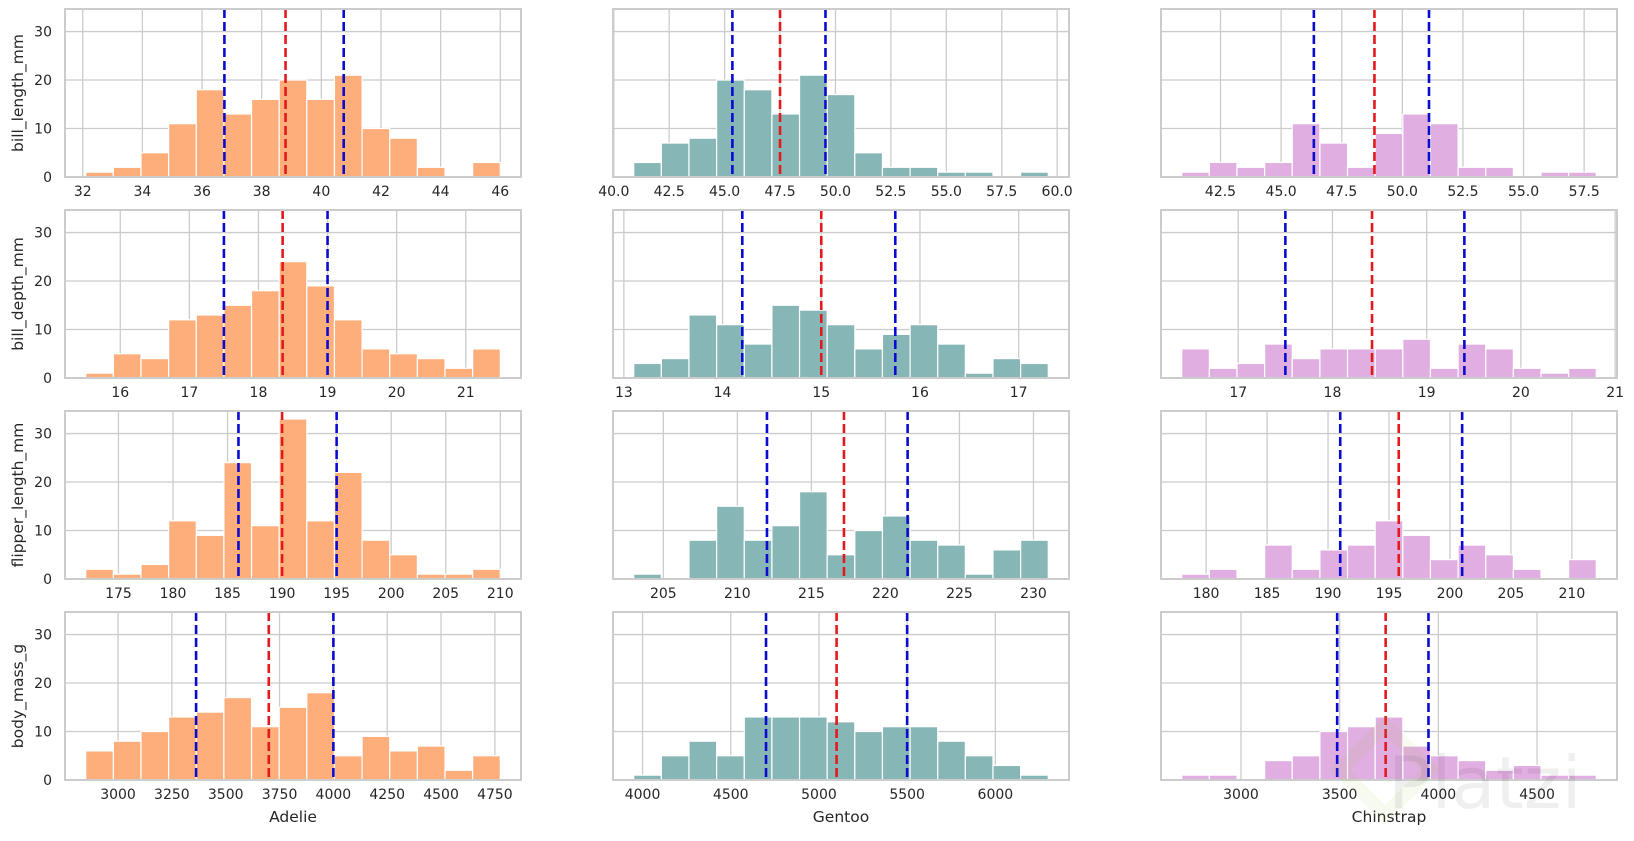 Image resolution: width=1634 pixels, height=841 pixels. Describe the element at coordinates (1267, 594) in the screenshot. I see `x-tick-label: 185` at that location.